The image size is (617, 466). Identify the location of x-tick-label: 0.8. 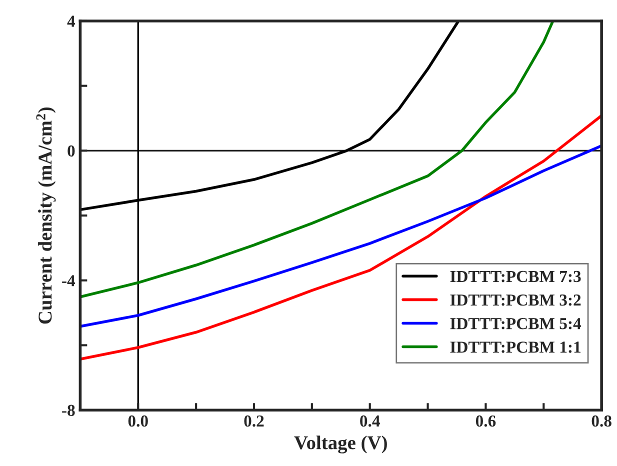
(602, 421).